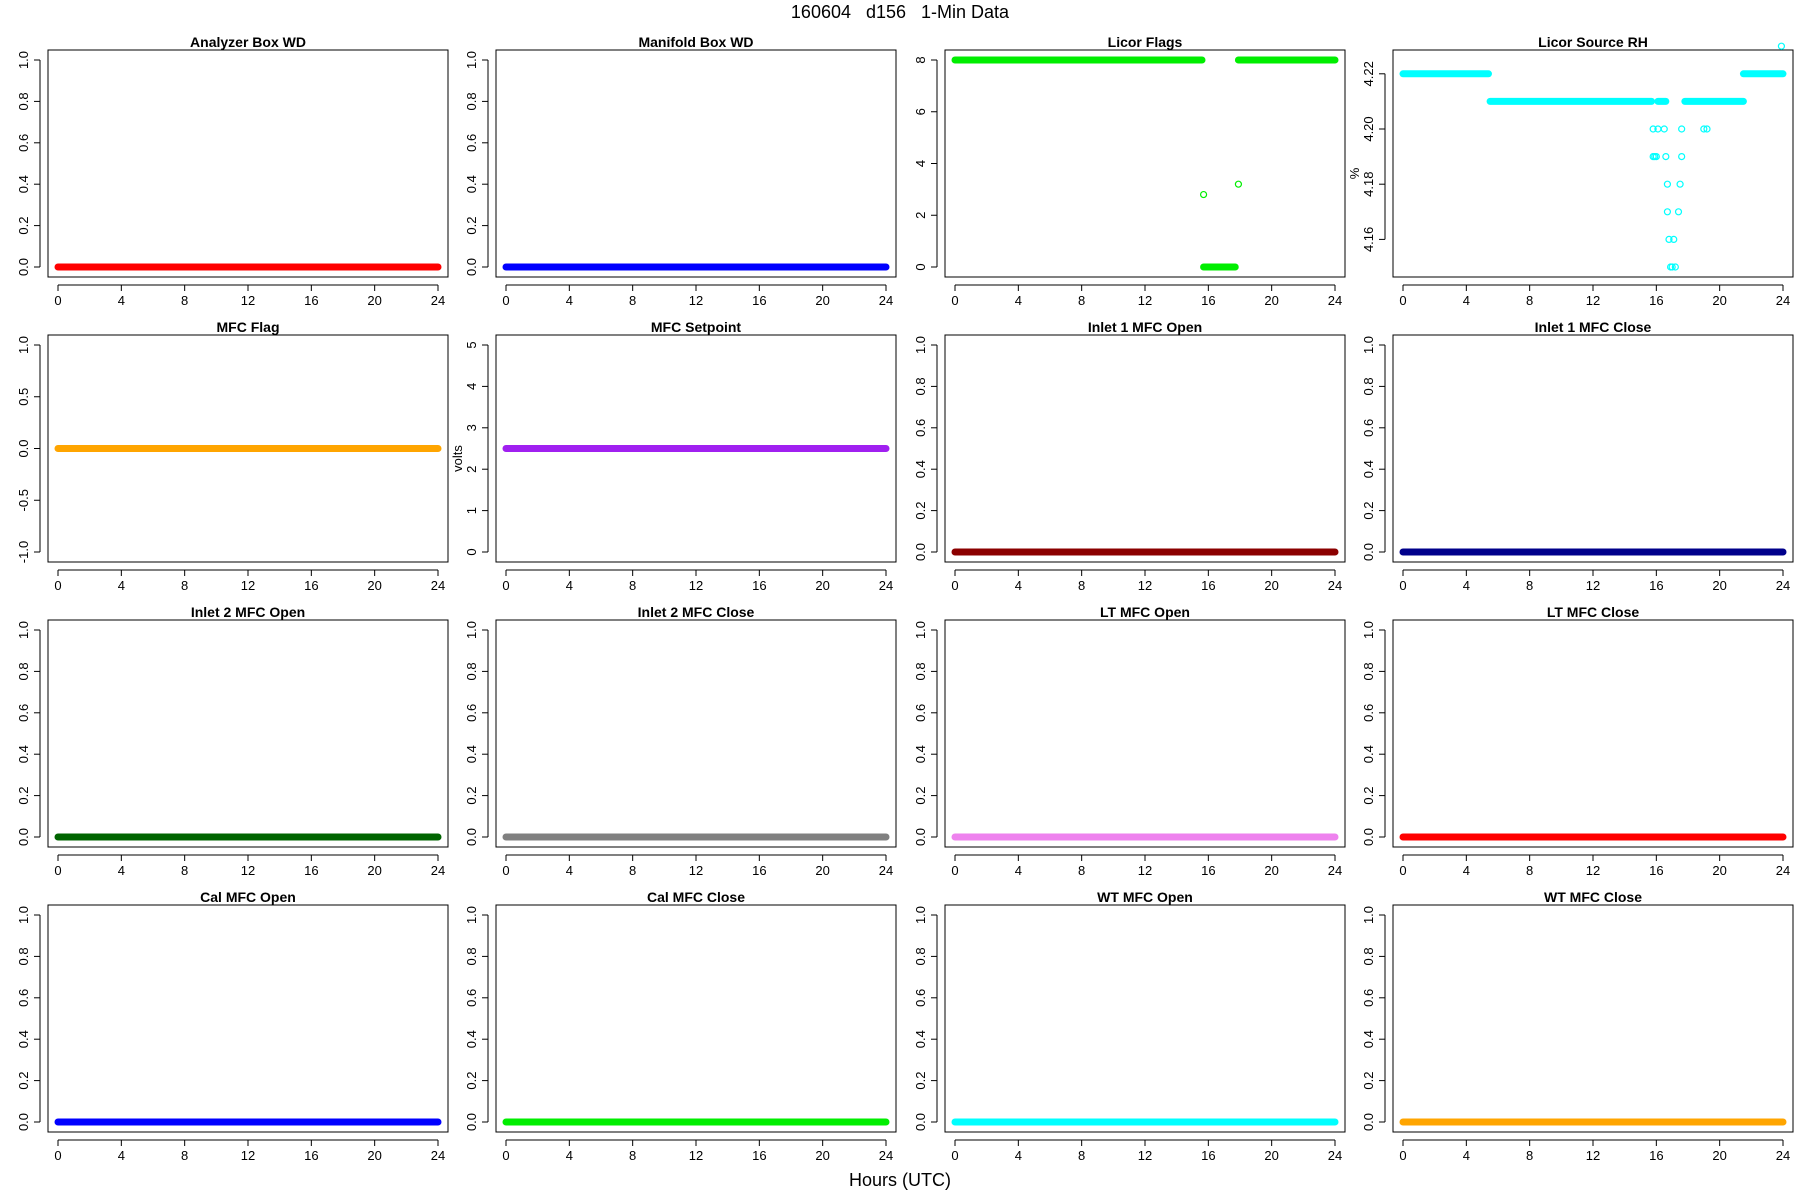  What do you see at coordinates (471, 510) in the screenshot?
I see `y-tick-label: 1` at bounding box center [471, 510].